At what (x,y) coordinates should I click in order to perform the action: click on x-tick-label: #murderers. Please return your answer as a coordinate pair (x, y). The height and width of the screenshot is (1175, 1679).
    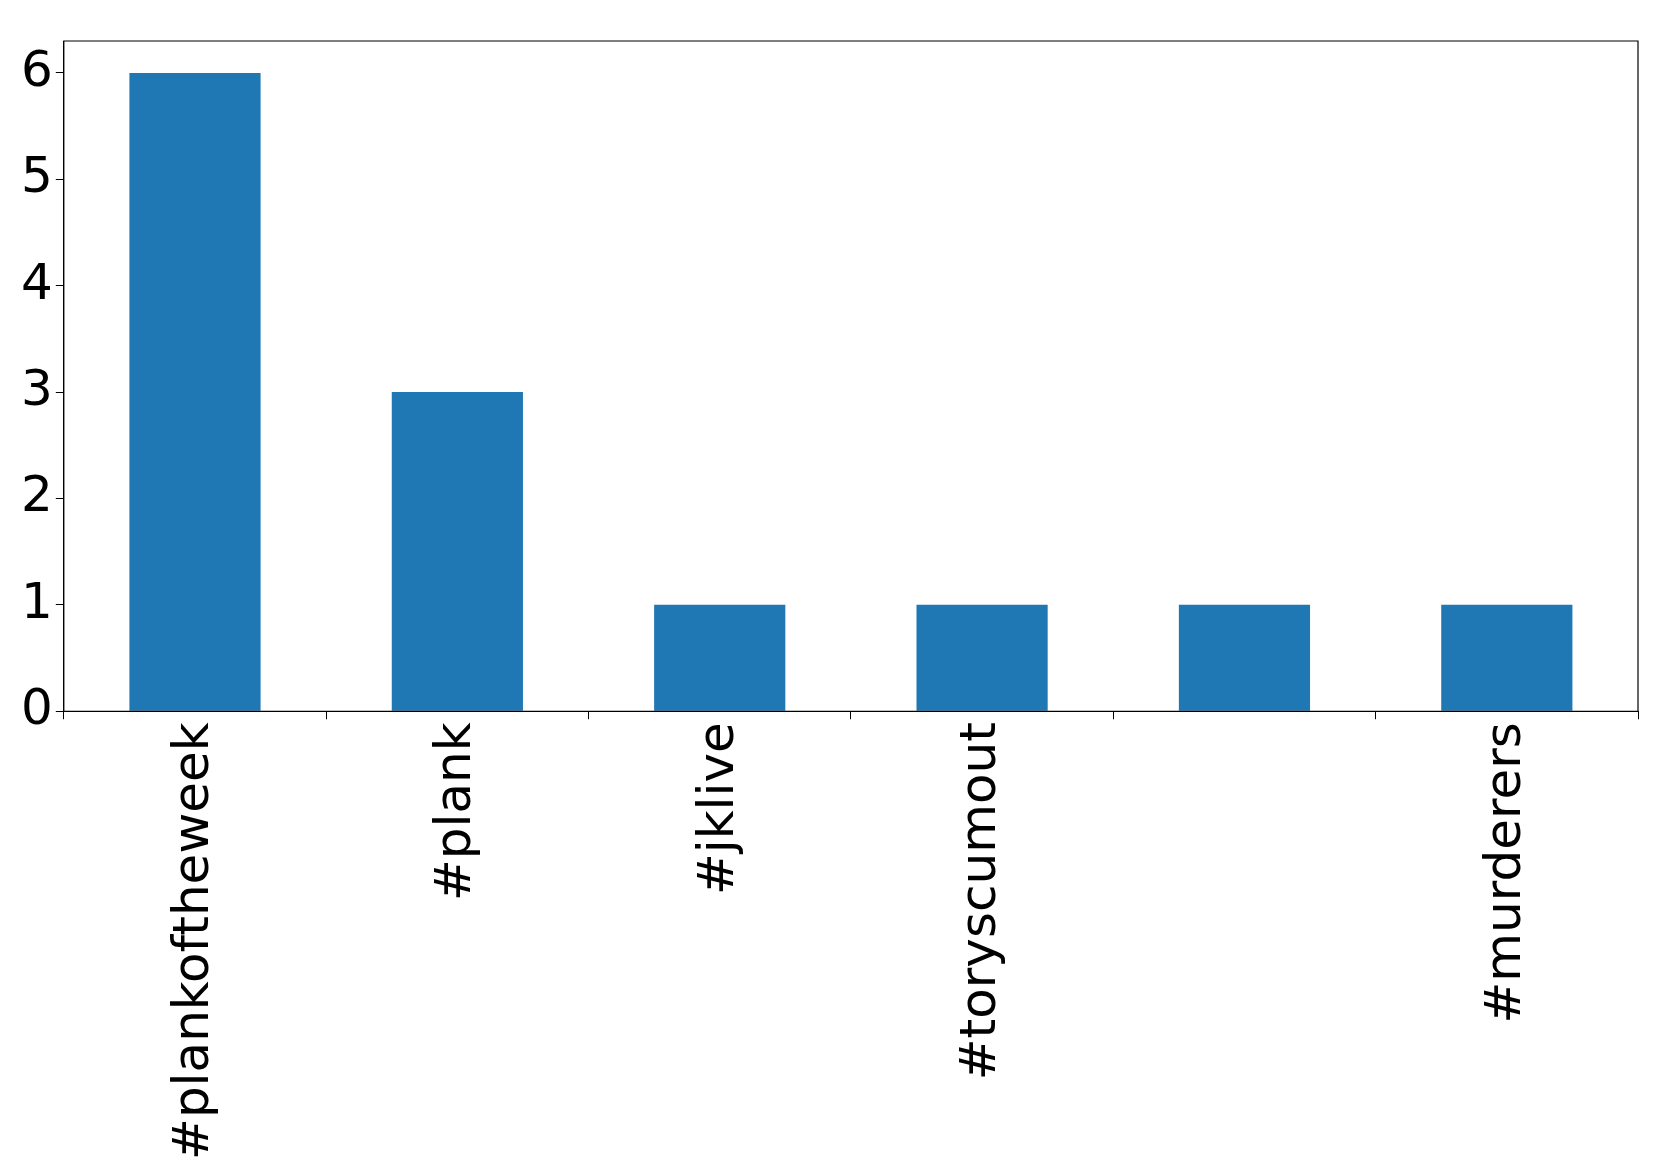
    Looking at the image, I should click on (1502, 873).